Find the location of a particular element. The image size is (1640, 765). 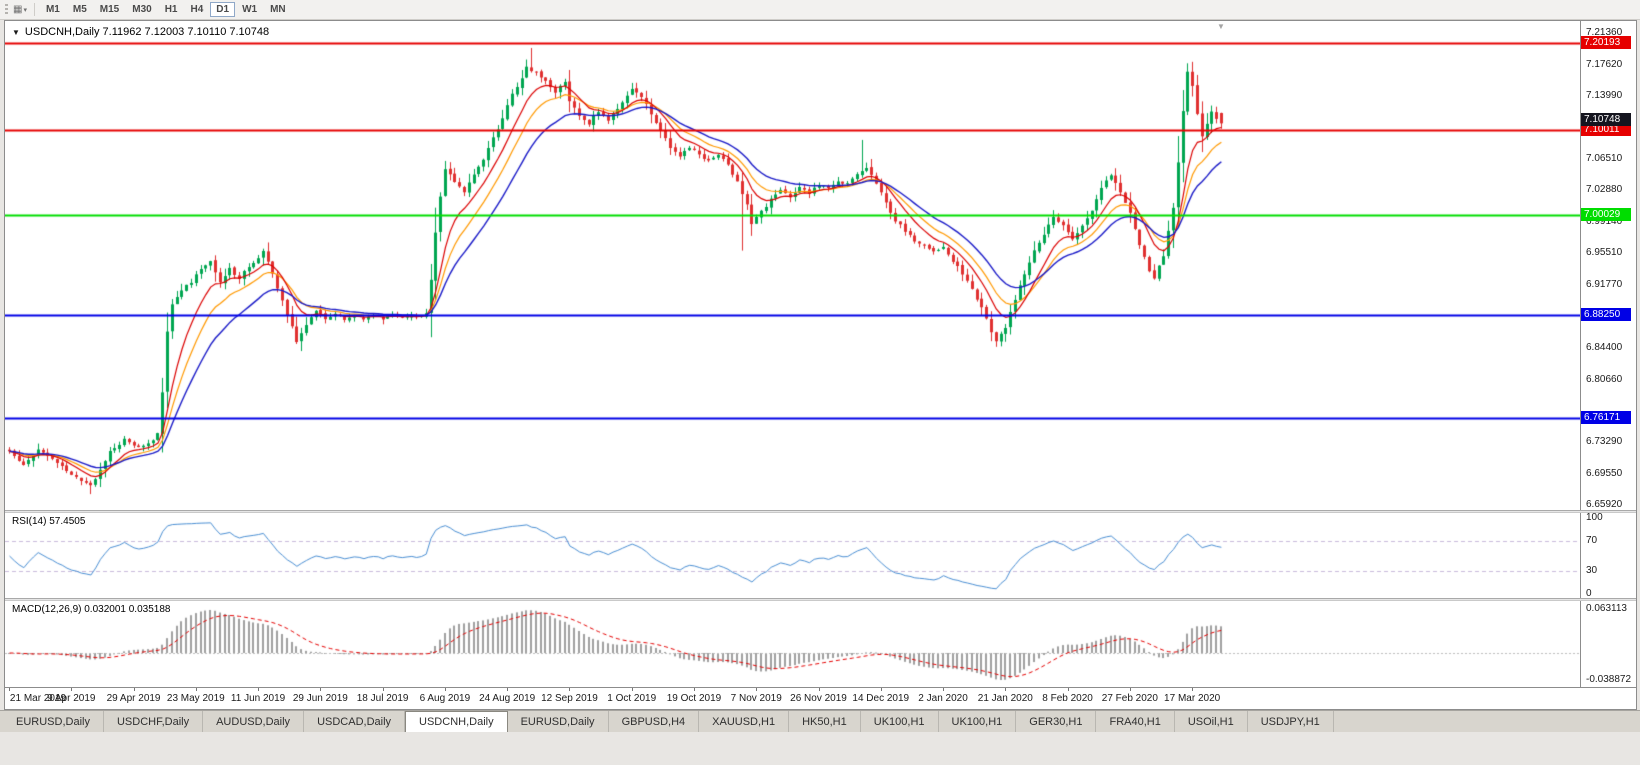

macd-indicator-label: MACD(12,26,9) 0.032001 0.035188 is located at coordinates (91, 609).